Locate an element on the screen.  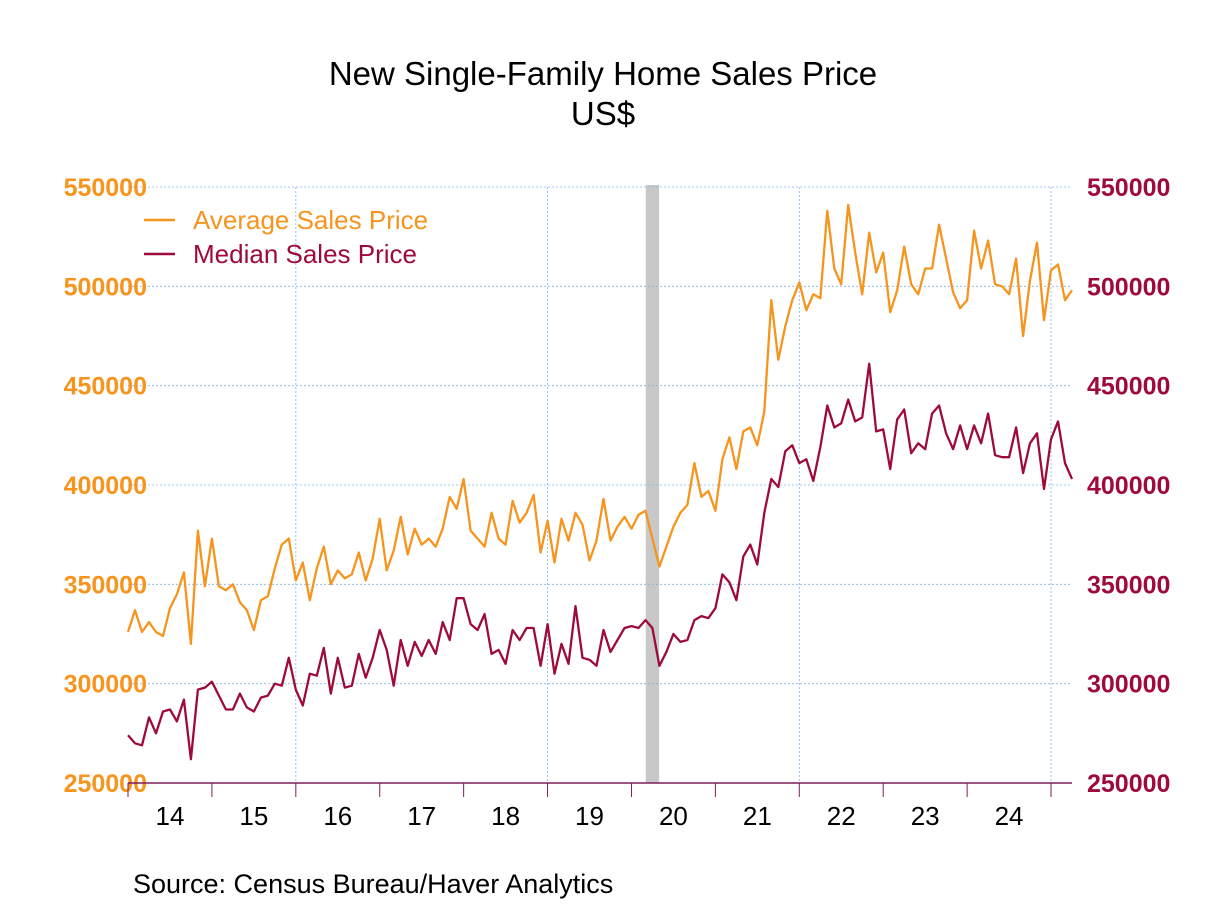
x-tick-label: 16 is located at coordinates (337, 816).